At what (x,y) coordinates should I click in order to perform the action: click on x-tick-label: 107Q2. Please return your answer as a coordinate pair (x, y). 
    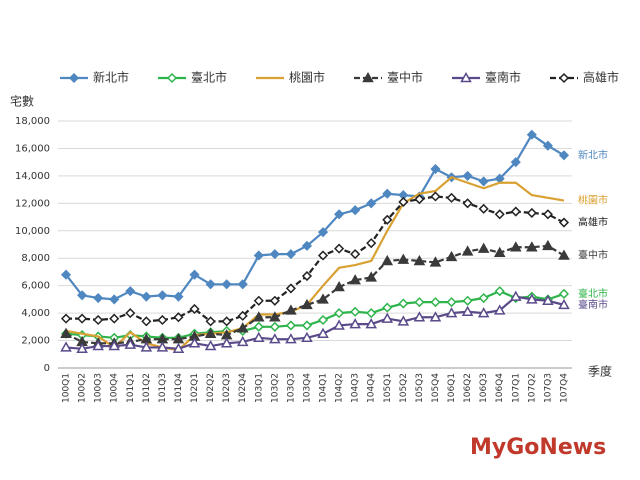
    Looking at the image, I should click on (532, 388).